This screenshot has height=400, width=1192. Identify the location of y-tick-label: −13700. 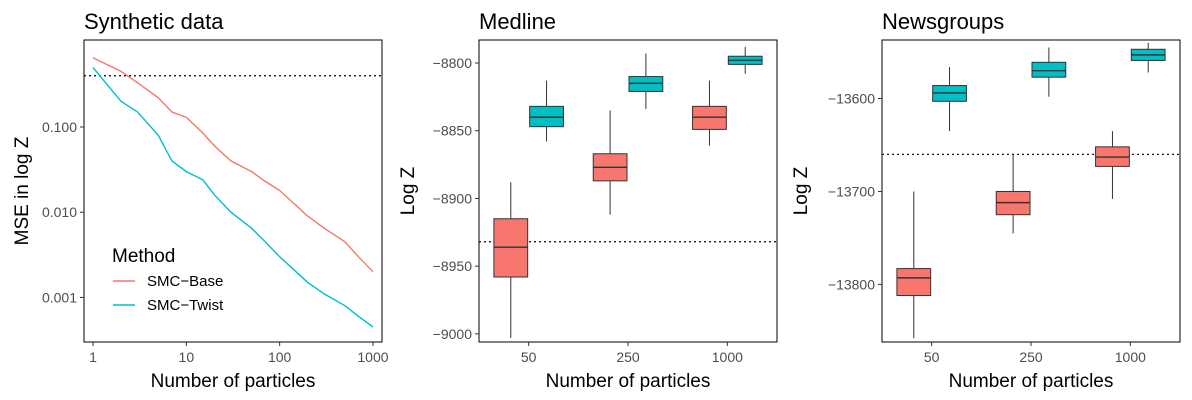
(851, 191).